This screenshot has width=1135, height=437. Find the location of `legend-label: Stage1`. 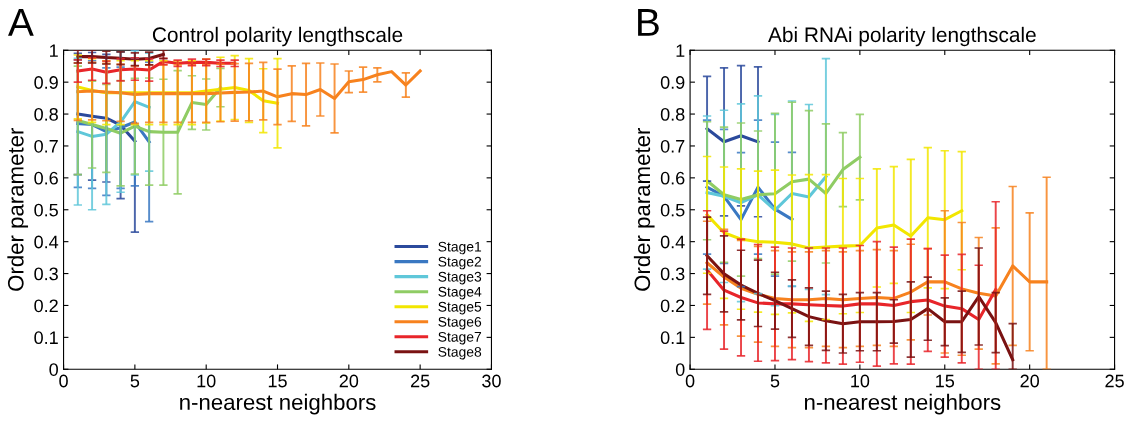

legend-label: Stage1 is located at coordinates (460, 248).